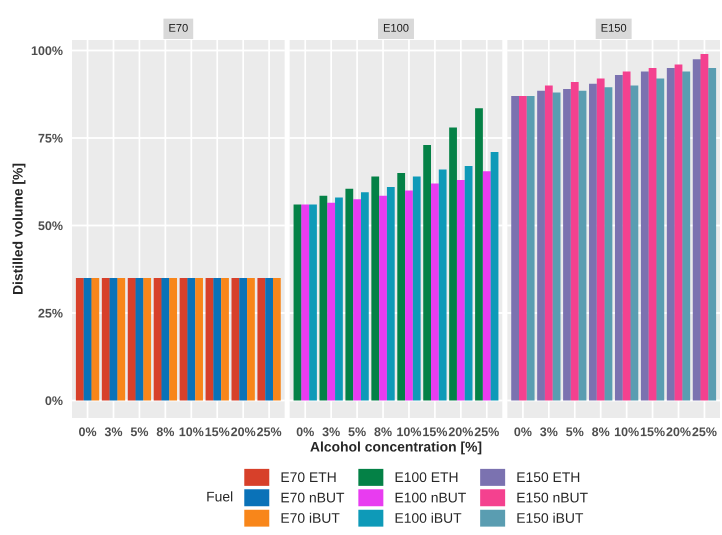 The image size is (722, 535). What do you see at coordinates (50, 225) in the screenshot?
I see `y-tick-label: 50%` at bounding box center [50, 225].